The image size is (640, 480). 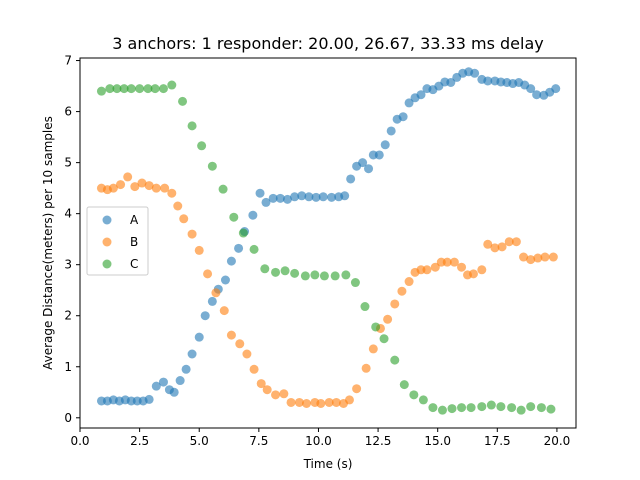 I want to click on y-tick-label-5: 5, so click(x=68, y=163).